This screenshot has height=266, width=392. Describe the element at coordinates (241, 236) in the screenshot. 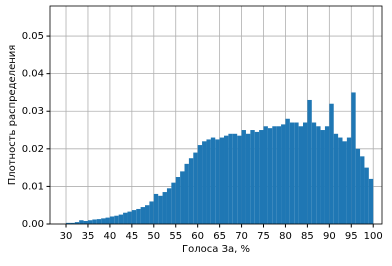

I see `x-tick-label: 70` at that location.